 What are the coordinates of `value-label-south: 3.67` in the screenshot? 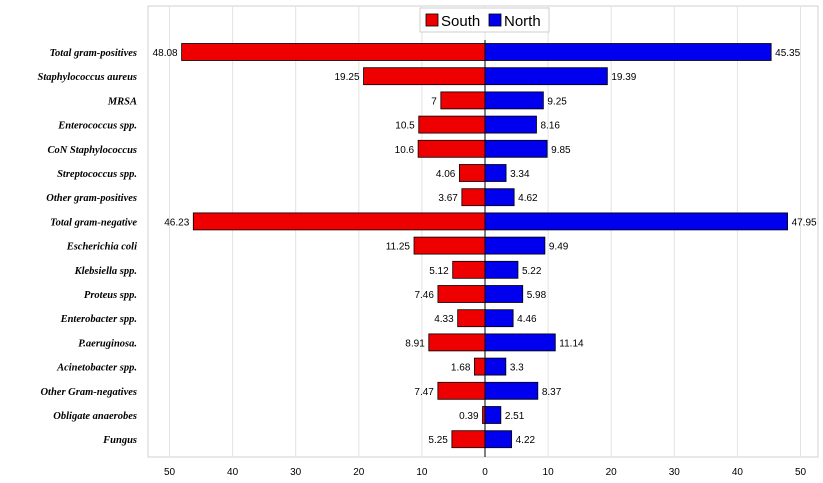 It's located at (448, 198).